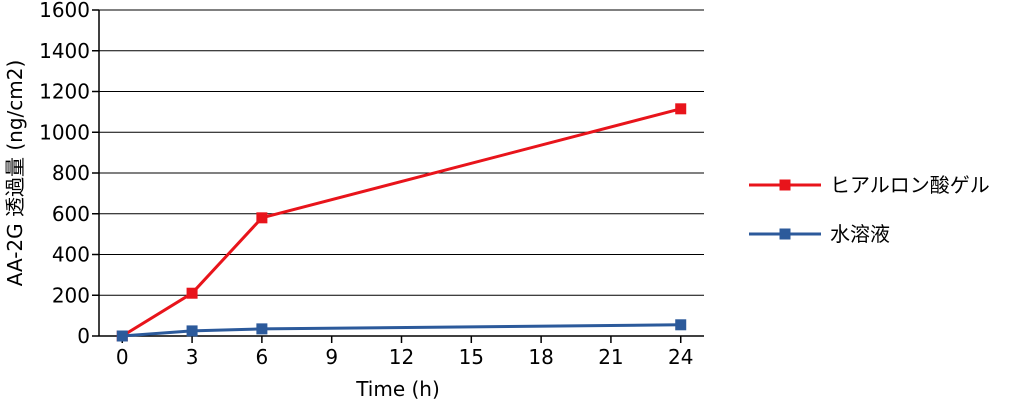 Image resolution: width=1024 pixels, height=407 pixels. Describe the element at coordinates (819, 234) in the screenshot. I see `legend-item: 水溶液` at that location.